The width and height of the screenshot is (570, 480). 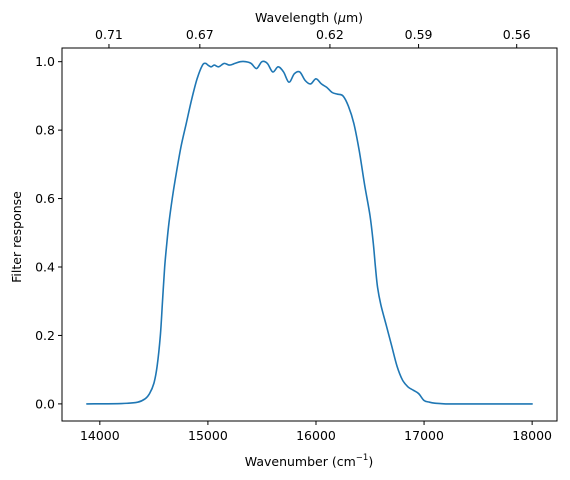 I want to click on x-tick-label: 18000, so click(x=532, y=435).